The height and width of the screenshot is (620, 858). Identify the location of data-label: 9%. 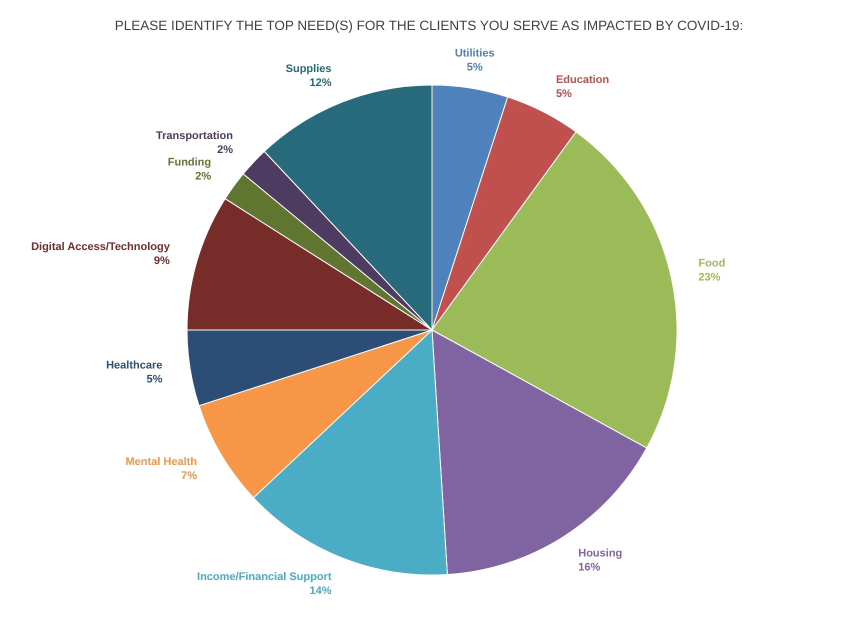
(162, 260).